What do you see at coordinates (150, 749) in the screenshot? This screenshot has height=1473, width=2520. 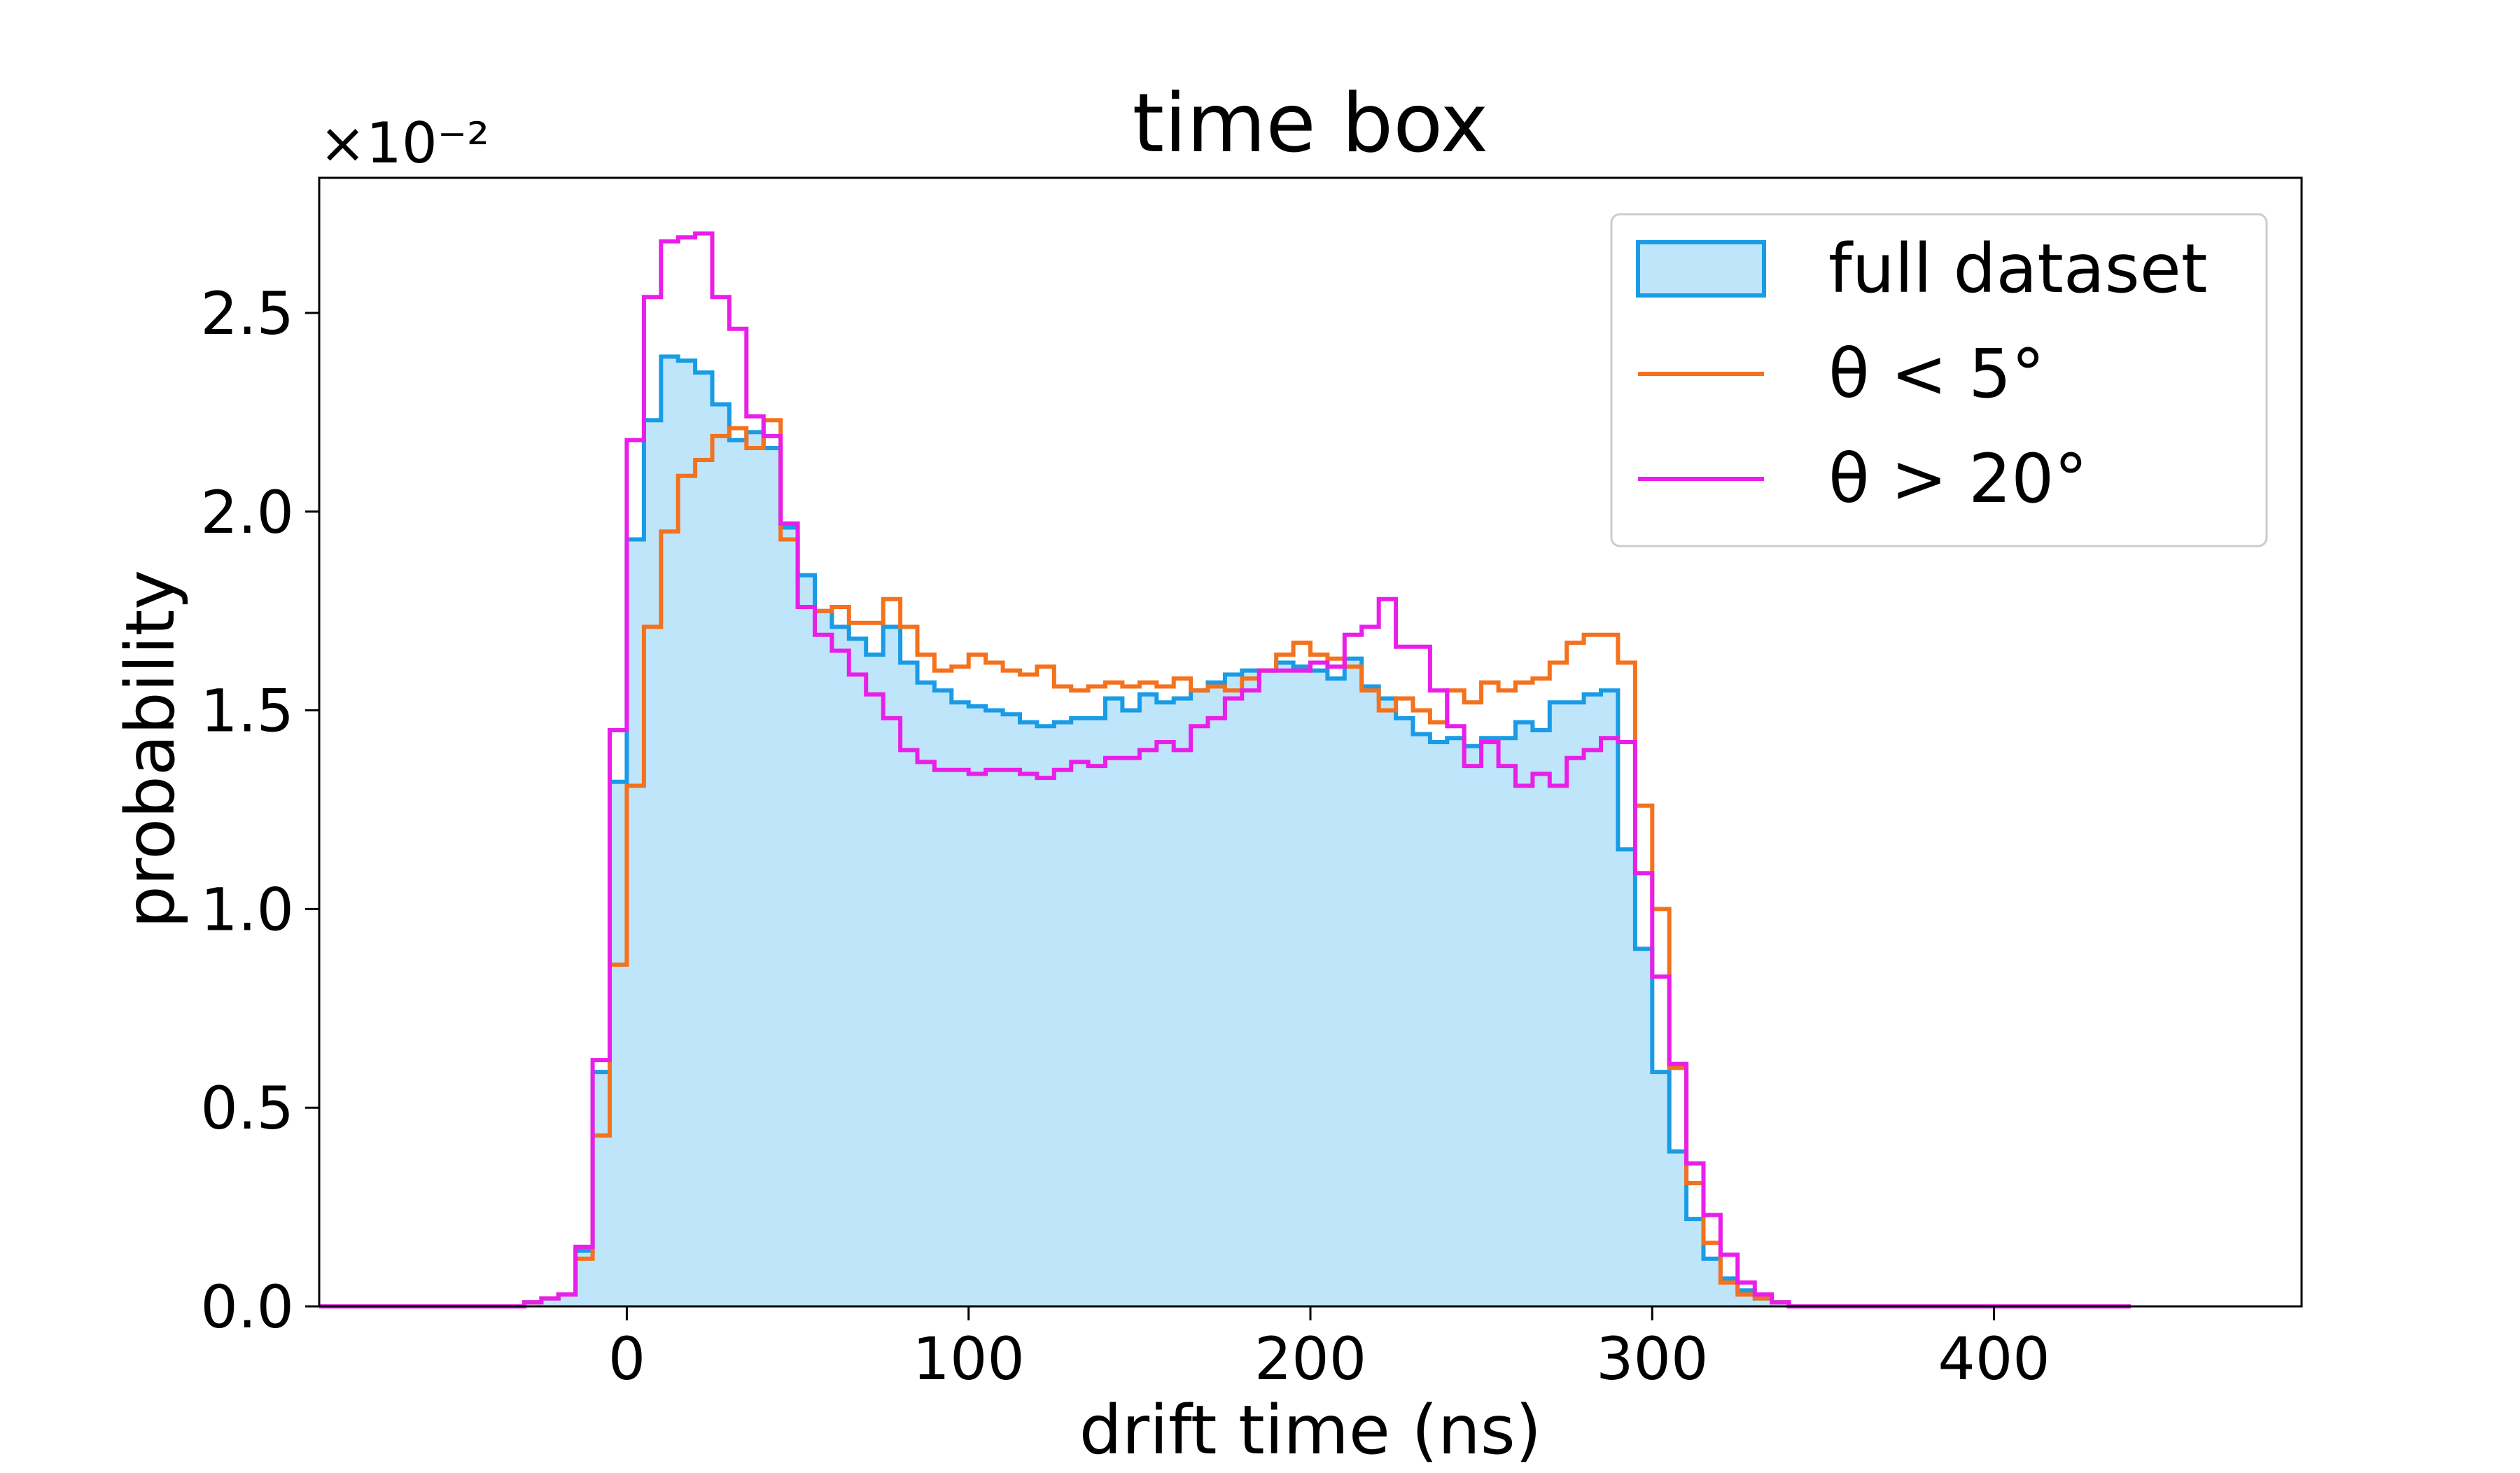 I see `y-axis-label: probability` at bounding box center [150, 749].